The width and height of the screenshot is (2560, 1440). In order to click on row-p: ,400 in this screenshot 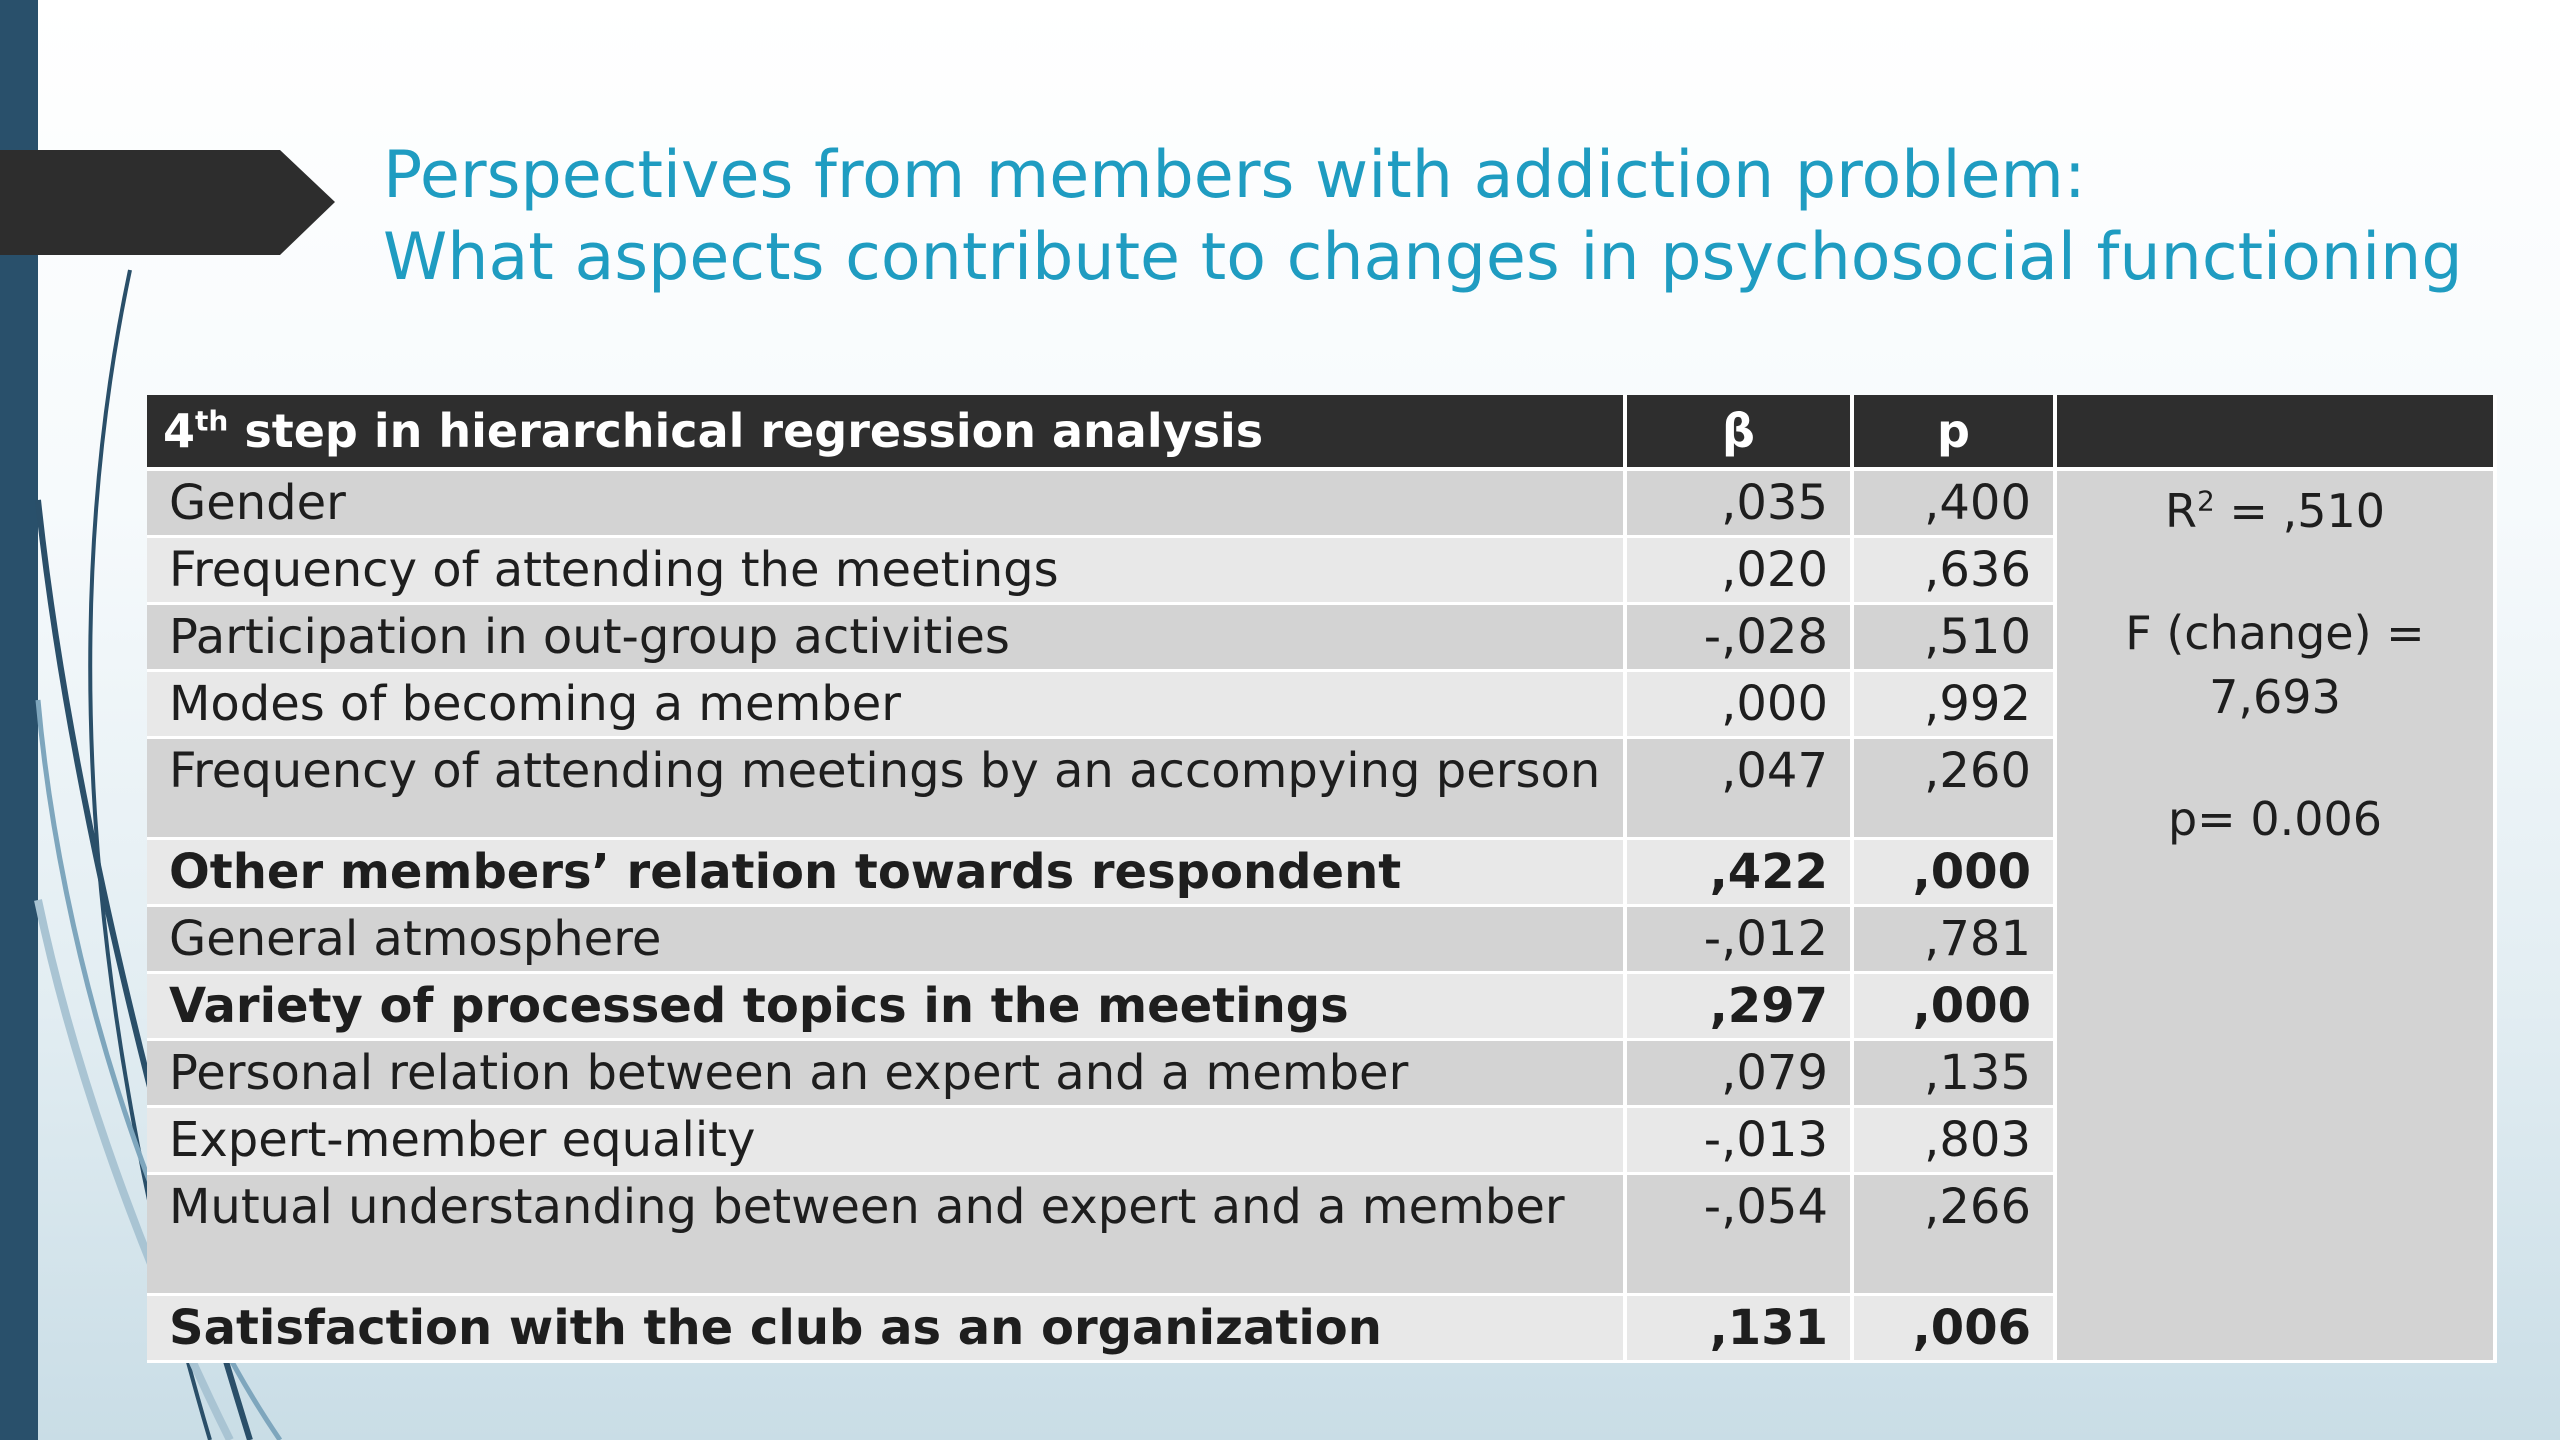, I will do `click(1954, 503)`.